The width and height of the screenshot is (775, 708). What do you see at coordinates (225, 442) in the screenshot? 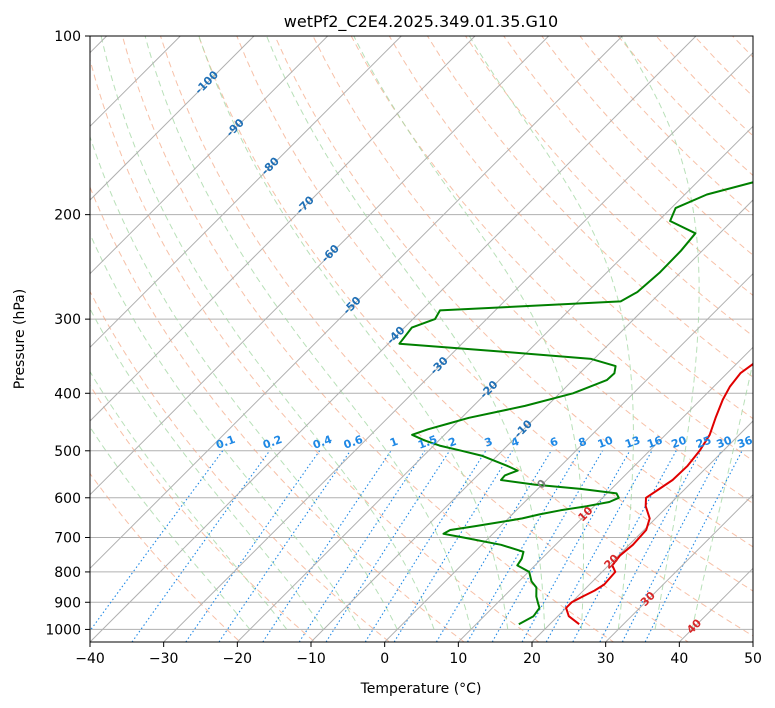
I see `mixing-ratio-label: 0.1` at bounding box center [225, 442].